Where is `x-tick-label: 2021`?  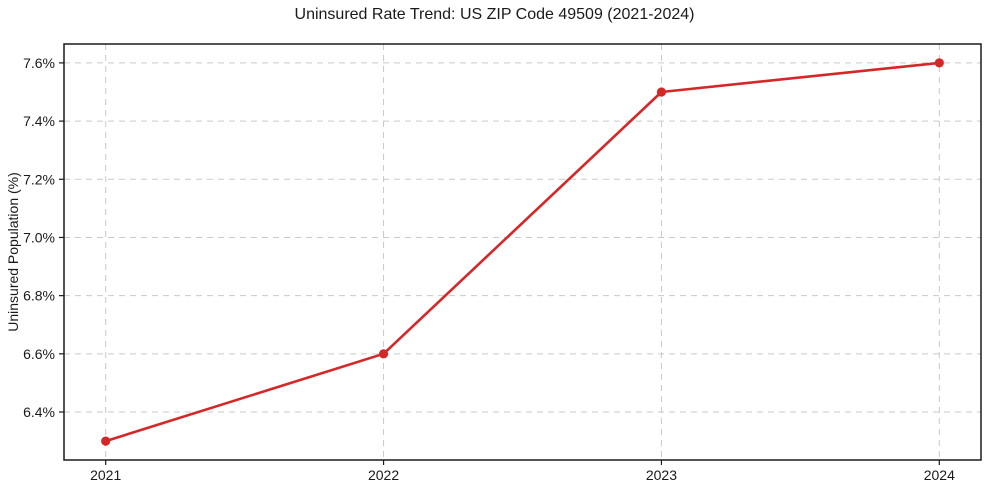 x-tick-label: 2021 is located at coordinates (105, 475).